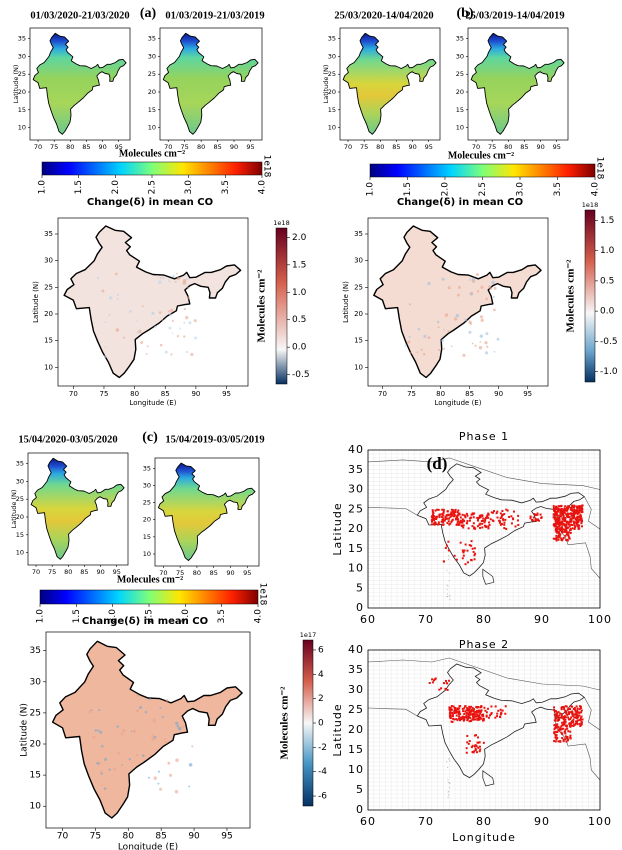 This screenshot has height=850, width=622. Describe the element at coordinates (600, 168) in the screenshot. I see `colorbar-scale: 1e18` at that location.